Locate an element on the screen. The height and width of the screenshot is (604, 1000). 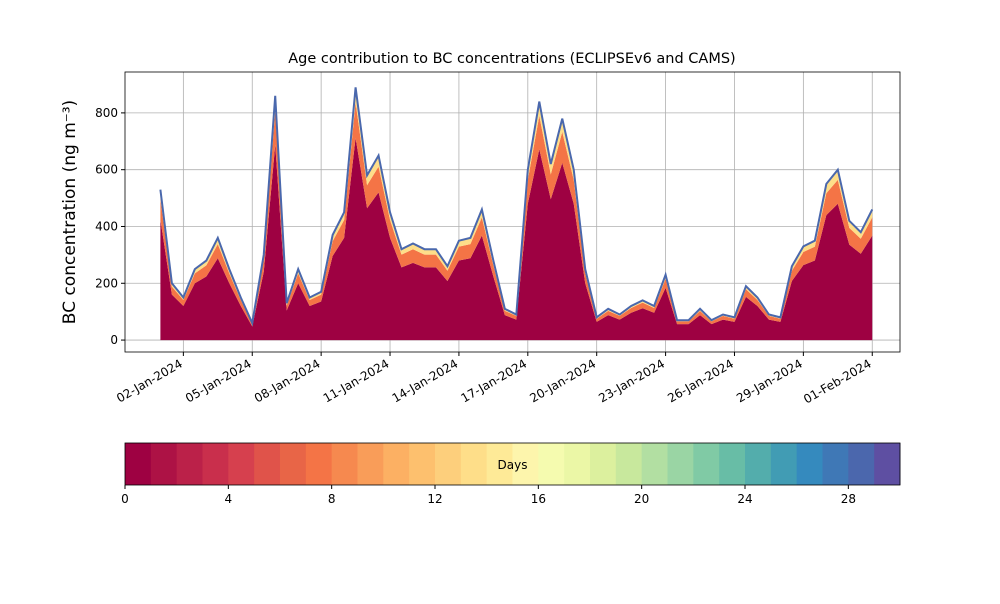
x-tick-label: 23-Jan-2024 is located at coordinates (631, 380).